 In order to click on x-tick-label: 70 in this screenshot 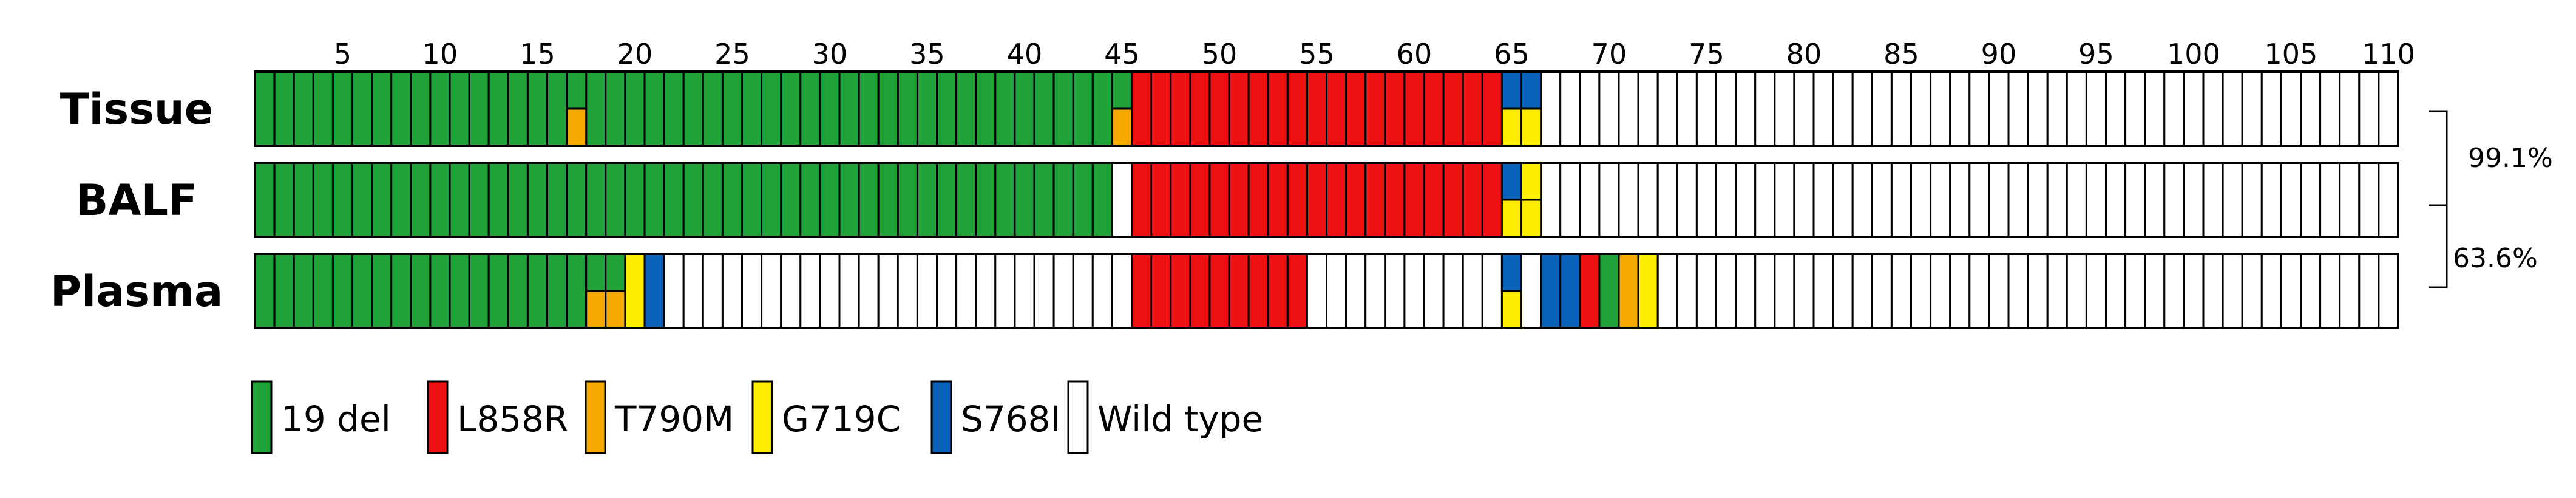, I will do `click(1609, 54)`.